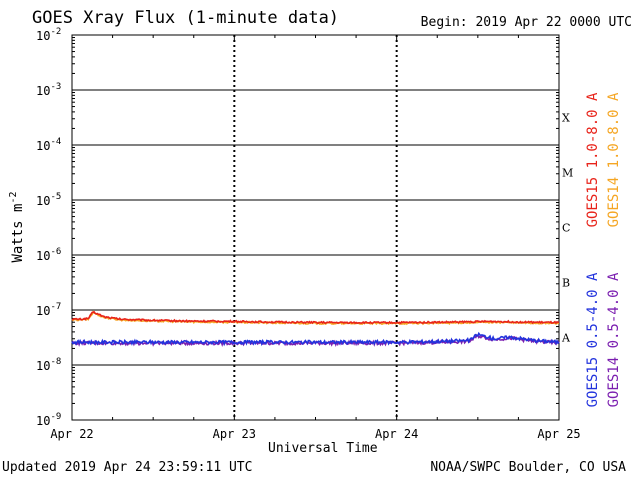 The height and width of the screenshot is (480, 640). What do you see at coordinates (48, 90) in the screenshot?
I see `y-tick-label: 10⁻³` at bounding box center [48, 90].